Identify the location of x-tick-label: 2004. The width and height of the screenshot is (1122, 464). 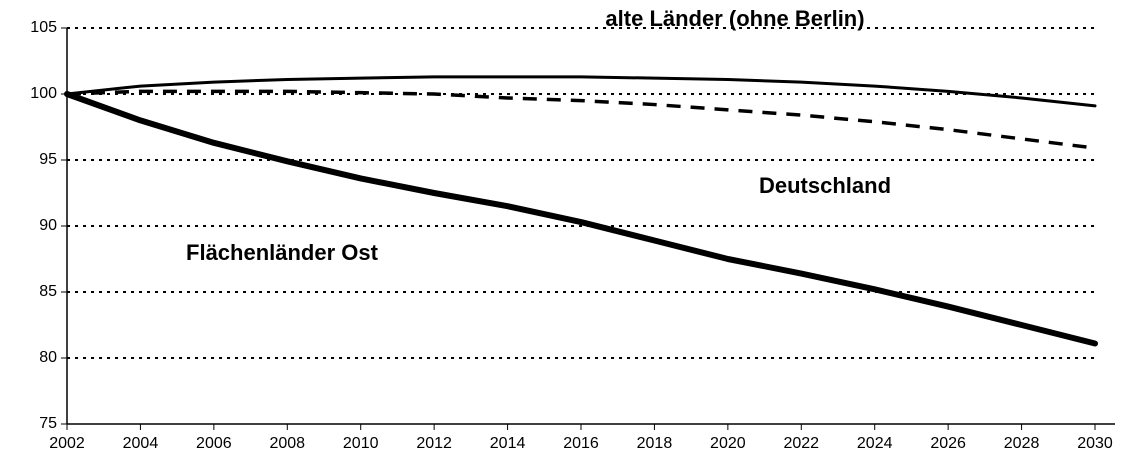
(141, 443).